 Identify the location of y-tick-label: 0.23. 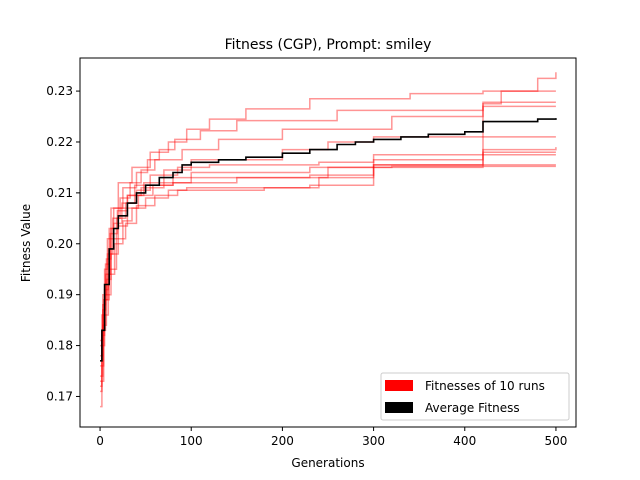
(59, 91).